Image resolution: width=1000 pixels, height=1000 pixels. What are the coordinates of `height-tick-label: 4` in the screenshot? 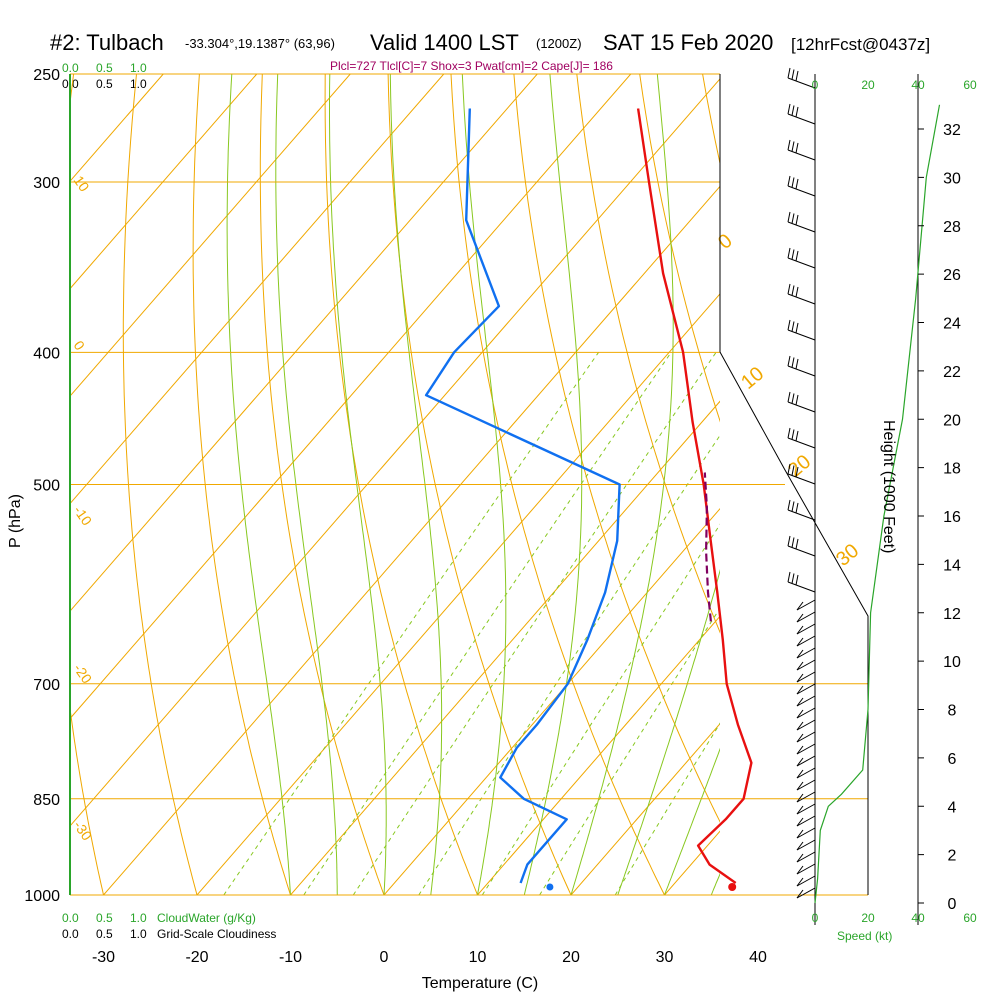 It's located at (952, 807).